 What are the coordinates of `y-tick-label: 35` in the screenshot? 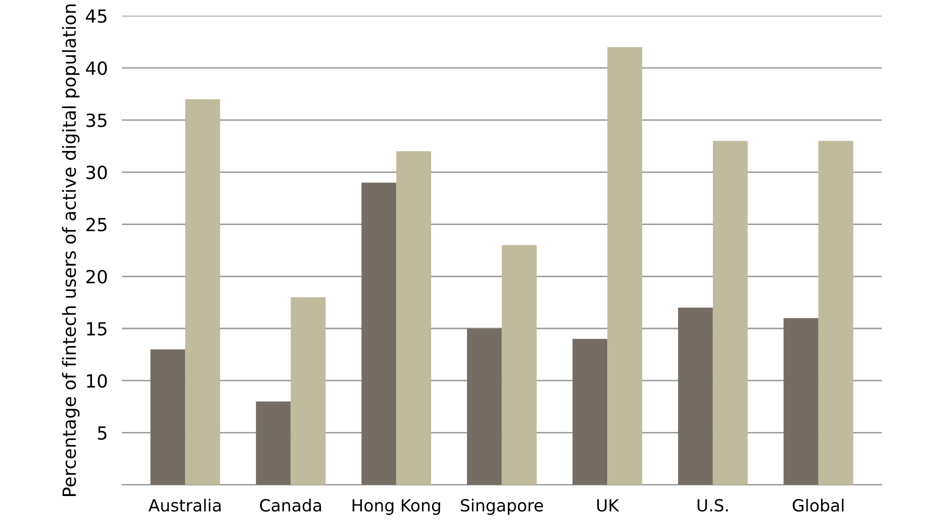 It's located at (96, 121).